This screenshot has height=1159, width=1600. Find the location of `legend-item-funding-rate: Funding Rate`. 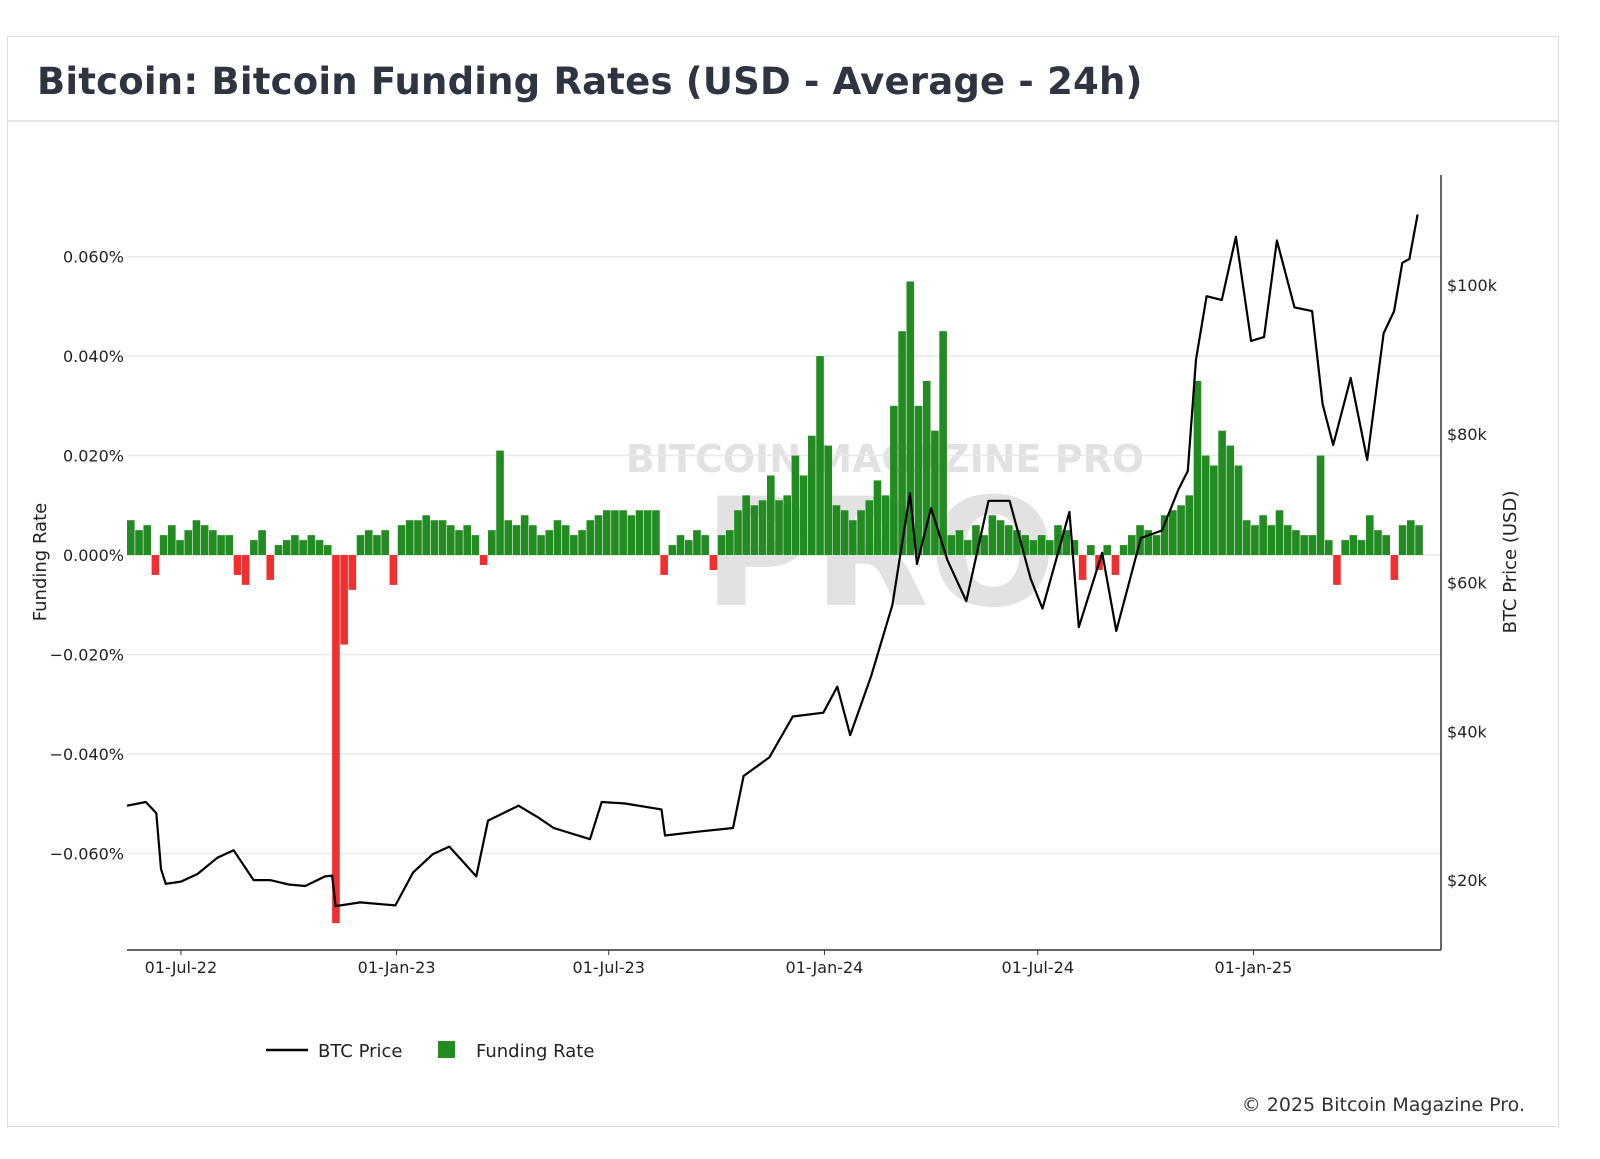

legend-item-funding-rate: Funding Rate is located at coordinates (516, 1051).